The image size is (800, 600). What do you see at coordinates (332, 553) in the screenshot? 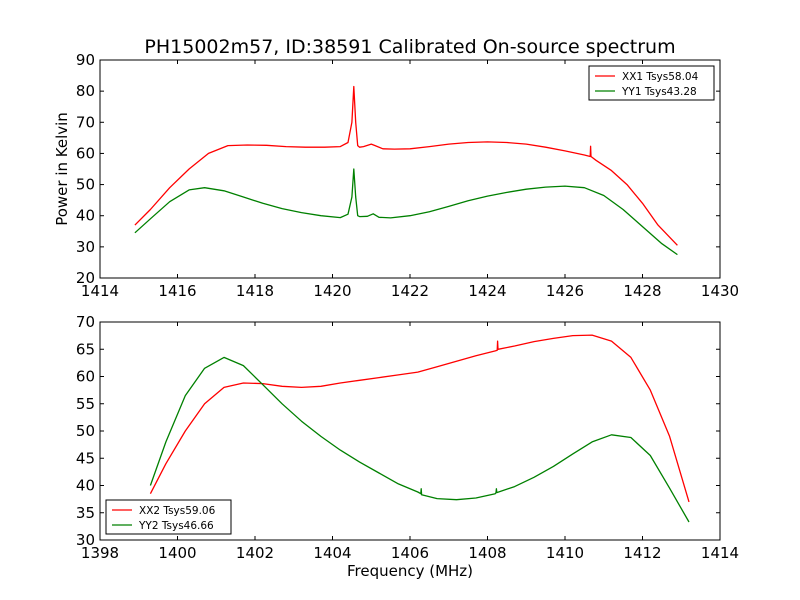
I see `x-tick-label: 1404` at bounding box center [332, 553].